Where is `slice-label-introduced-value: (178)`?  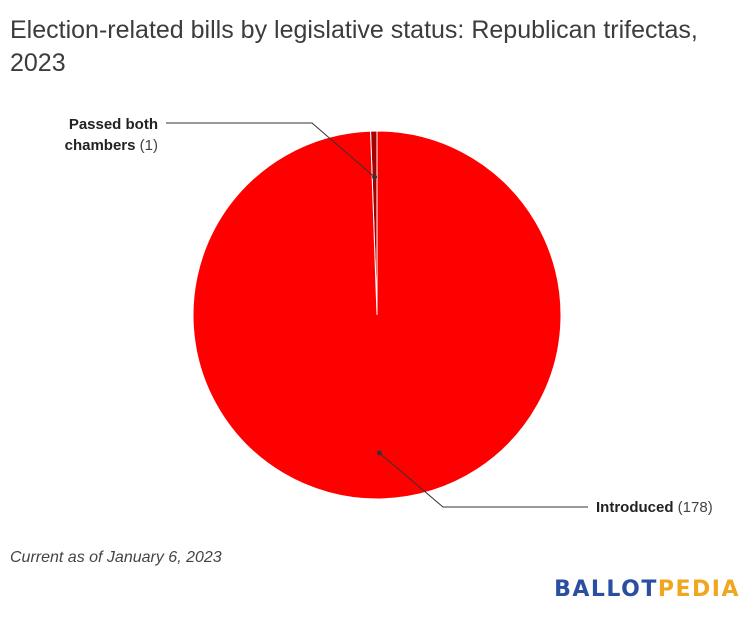
slice-label-introduced-value: (178) is located at coordinates (695, 507).